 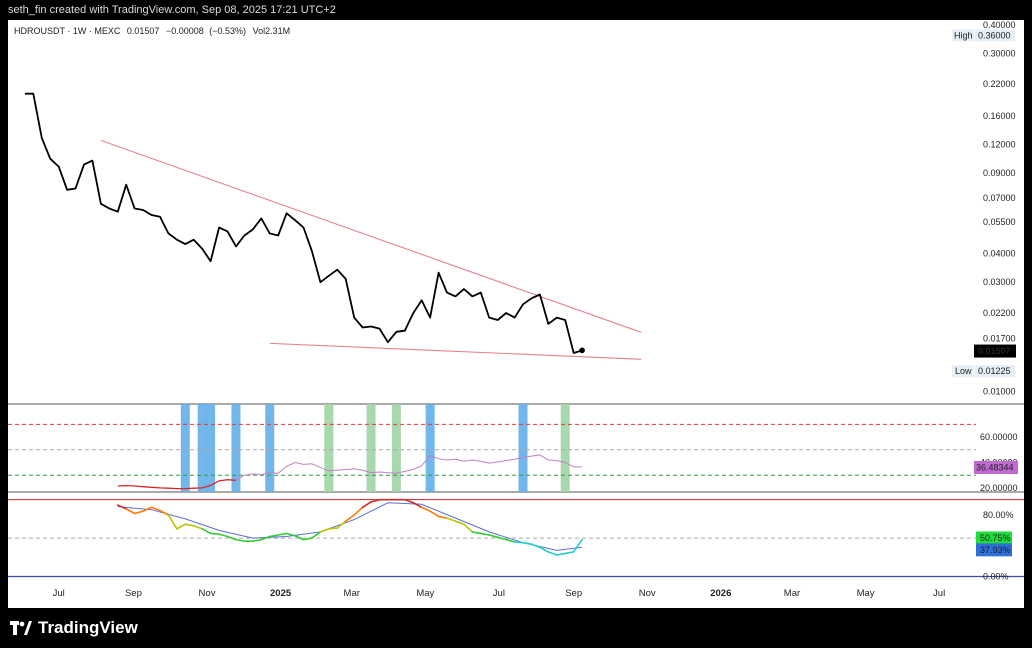 What do you see at coordinates (999, 144) in the screenshot?
I see `price-tick-label: 0.12000` at bounding box center [999, 144].